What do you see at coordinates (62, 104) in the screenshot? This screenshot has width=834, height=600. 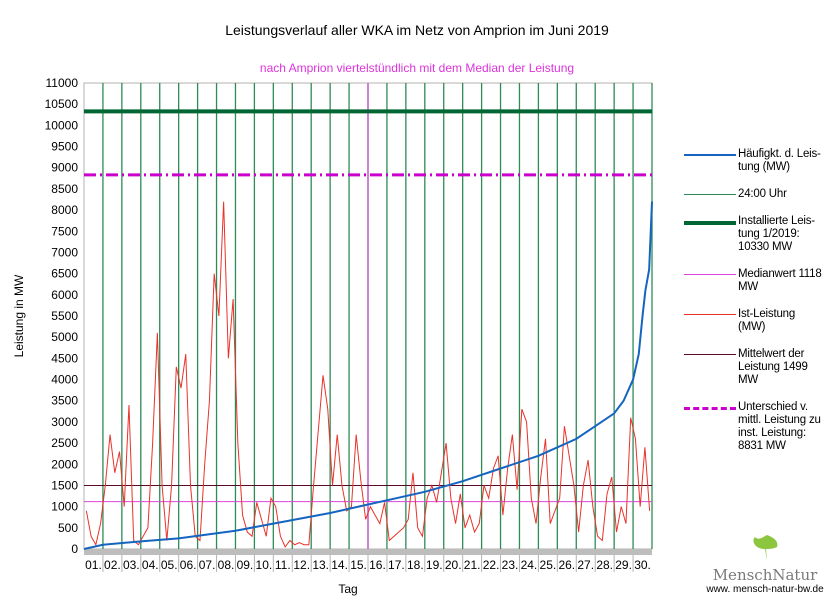 I see `y-tick-label: 10500` at bounding box center [62, 104].